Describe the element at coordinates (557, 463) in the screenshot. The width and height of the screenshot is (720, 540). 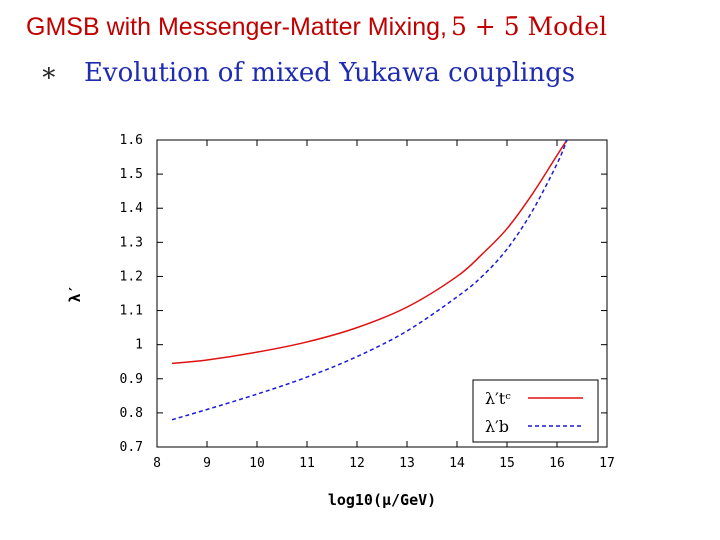
I see `x-tick-label: 16` at that location.